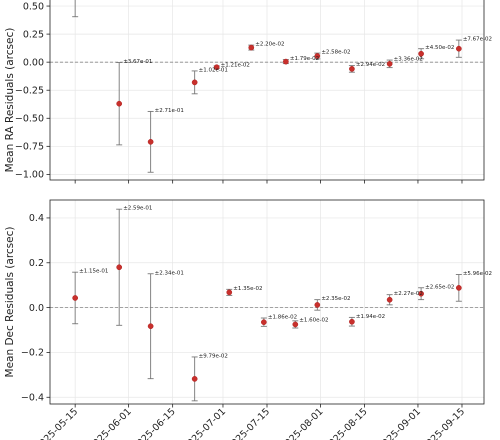  Describe the element at coordinates (154, 423) in the screenshot. I see `x-tick-label-2: 2025-06-15` at that location.